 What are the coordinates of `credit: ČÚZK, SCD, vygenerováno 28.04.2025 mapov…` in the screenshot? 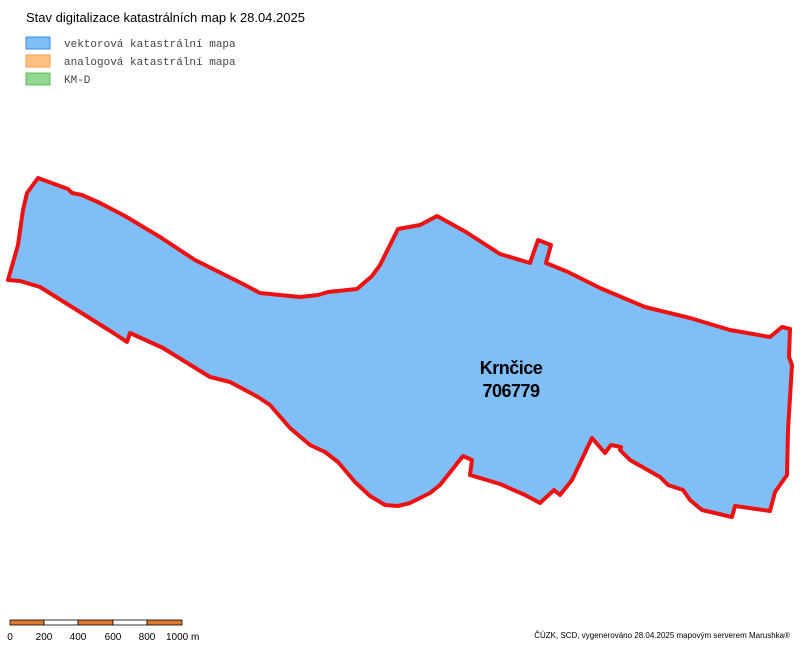 It's located at (662, 635).